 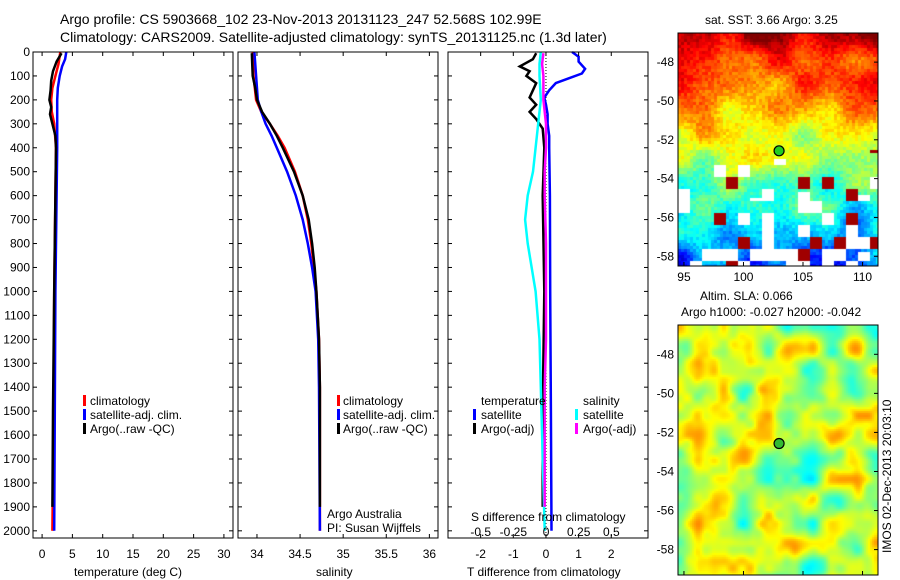 I want to click on y-tick-label: 500, so click(x=20, y=172).